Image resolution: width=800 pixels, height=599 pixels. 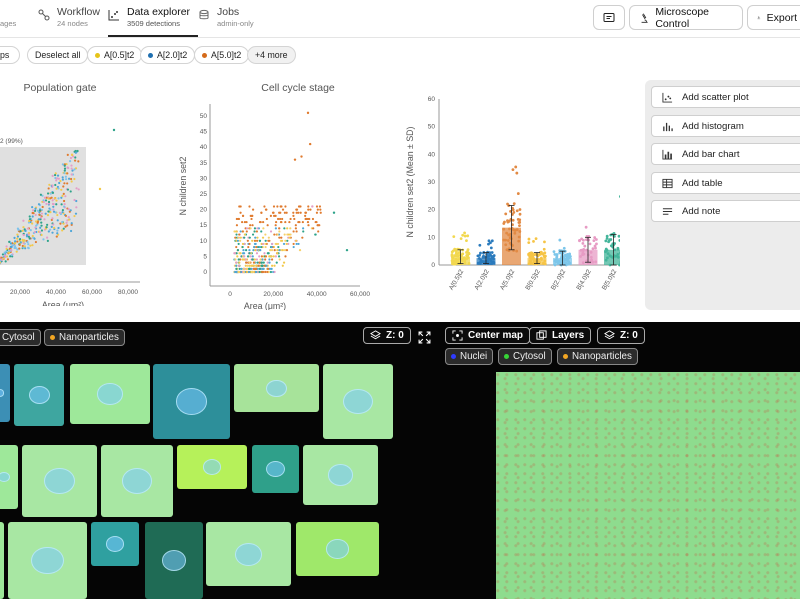 What do you see at coordinates (387, 335) in the screenshot?
I see `z-level-button: Z: 0` at bounding box center [387, 335].